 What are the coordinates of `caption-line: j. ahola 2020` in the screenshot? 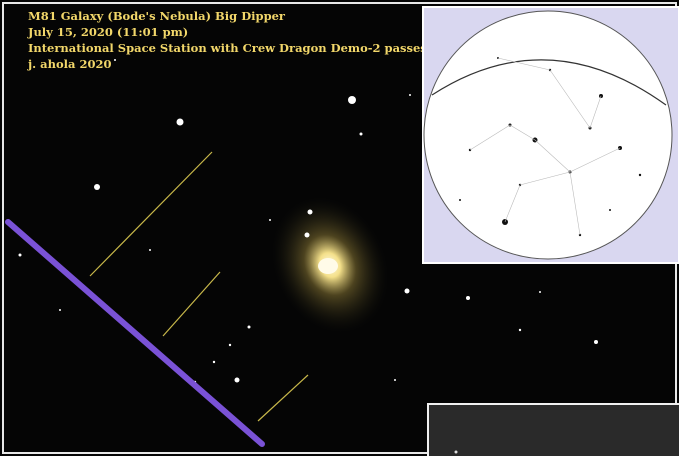 It's located at (69, 64).